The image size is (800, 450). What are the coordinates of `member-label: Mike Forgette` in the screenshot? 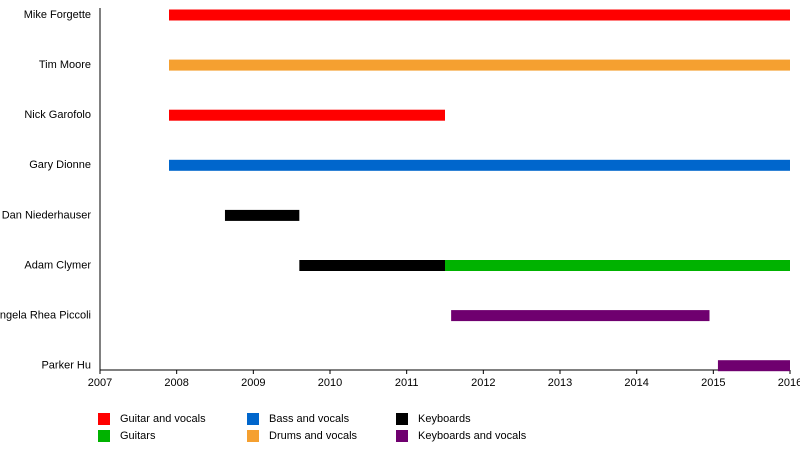 It's located at (57, 15).